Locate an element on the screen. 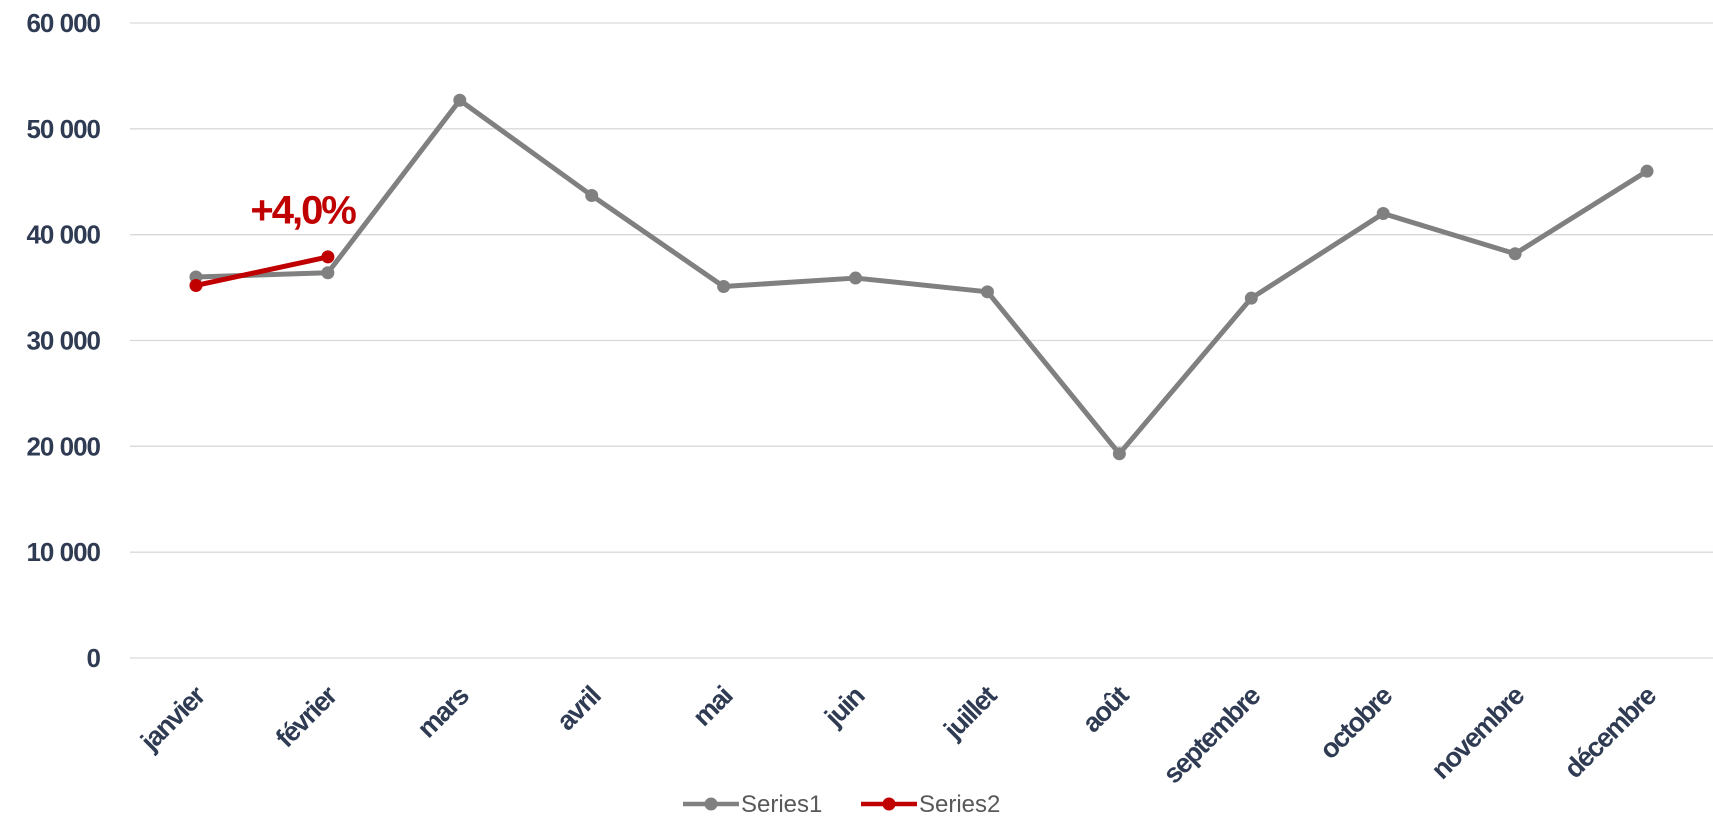 This screenshot has height=829, width=1713. y-tick-label: 60 000 is located at coordinates (63, 23).